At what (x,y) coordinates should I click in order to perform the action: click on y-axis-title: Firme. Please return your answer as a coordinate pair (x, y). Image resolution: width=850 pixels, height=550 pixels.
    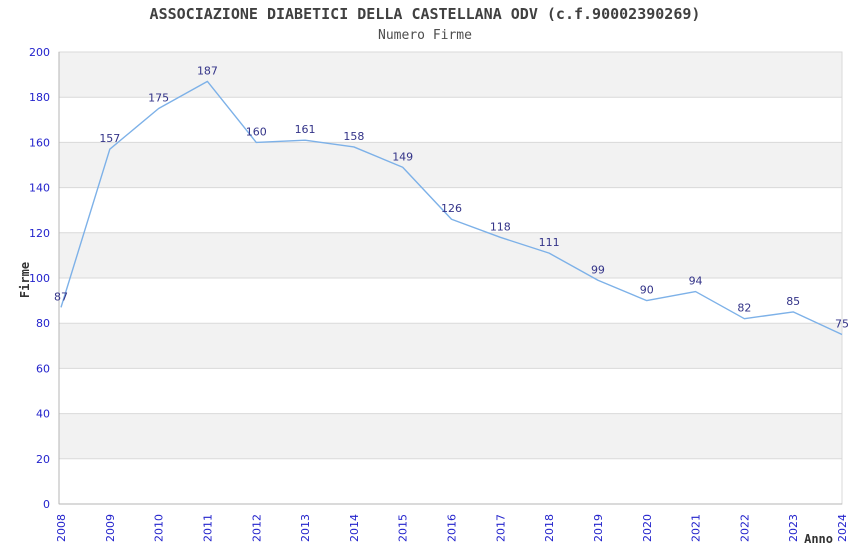
    Looking at the image, I should click on (25, 280).